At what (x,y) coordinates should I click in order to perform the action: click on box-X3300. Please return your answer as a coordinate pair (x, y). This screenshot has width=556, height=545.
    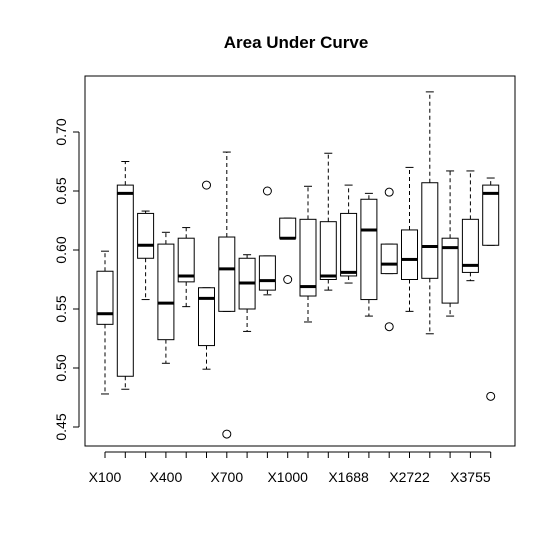
    Looking at the image, I should click on (450, 243).